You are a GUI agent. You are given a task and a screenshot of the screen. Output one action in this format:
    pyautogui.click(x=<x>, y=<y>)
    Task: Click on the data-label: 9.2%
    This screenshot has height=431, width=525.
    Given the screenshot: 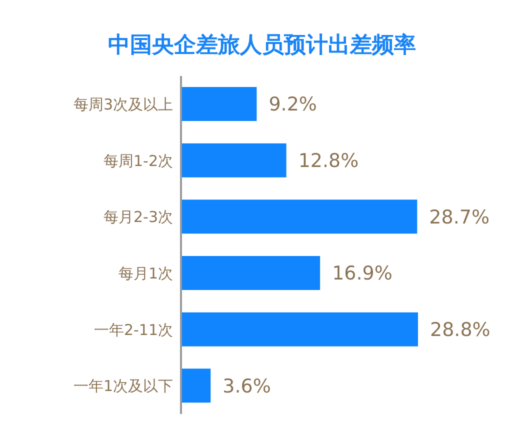 What is the action you would take?
    pyautogui.click(x=292, y=105)
    